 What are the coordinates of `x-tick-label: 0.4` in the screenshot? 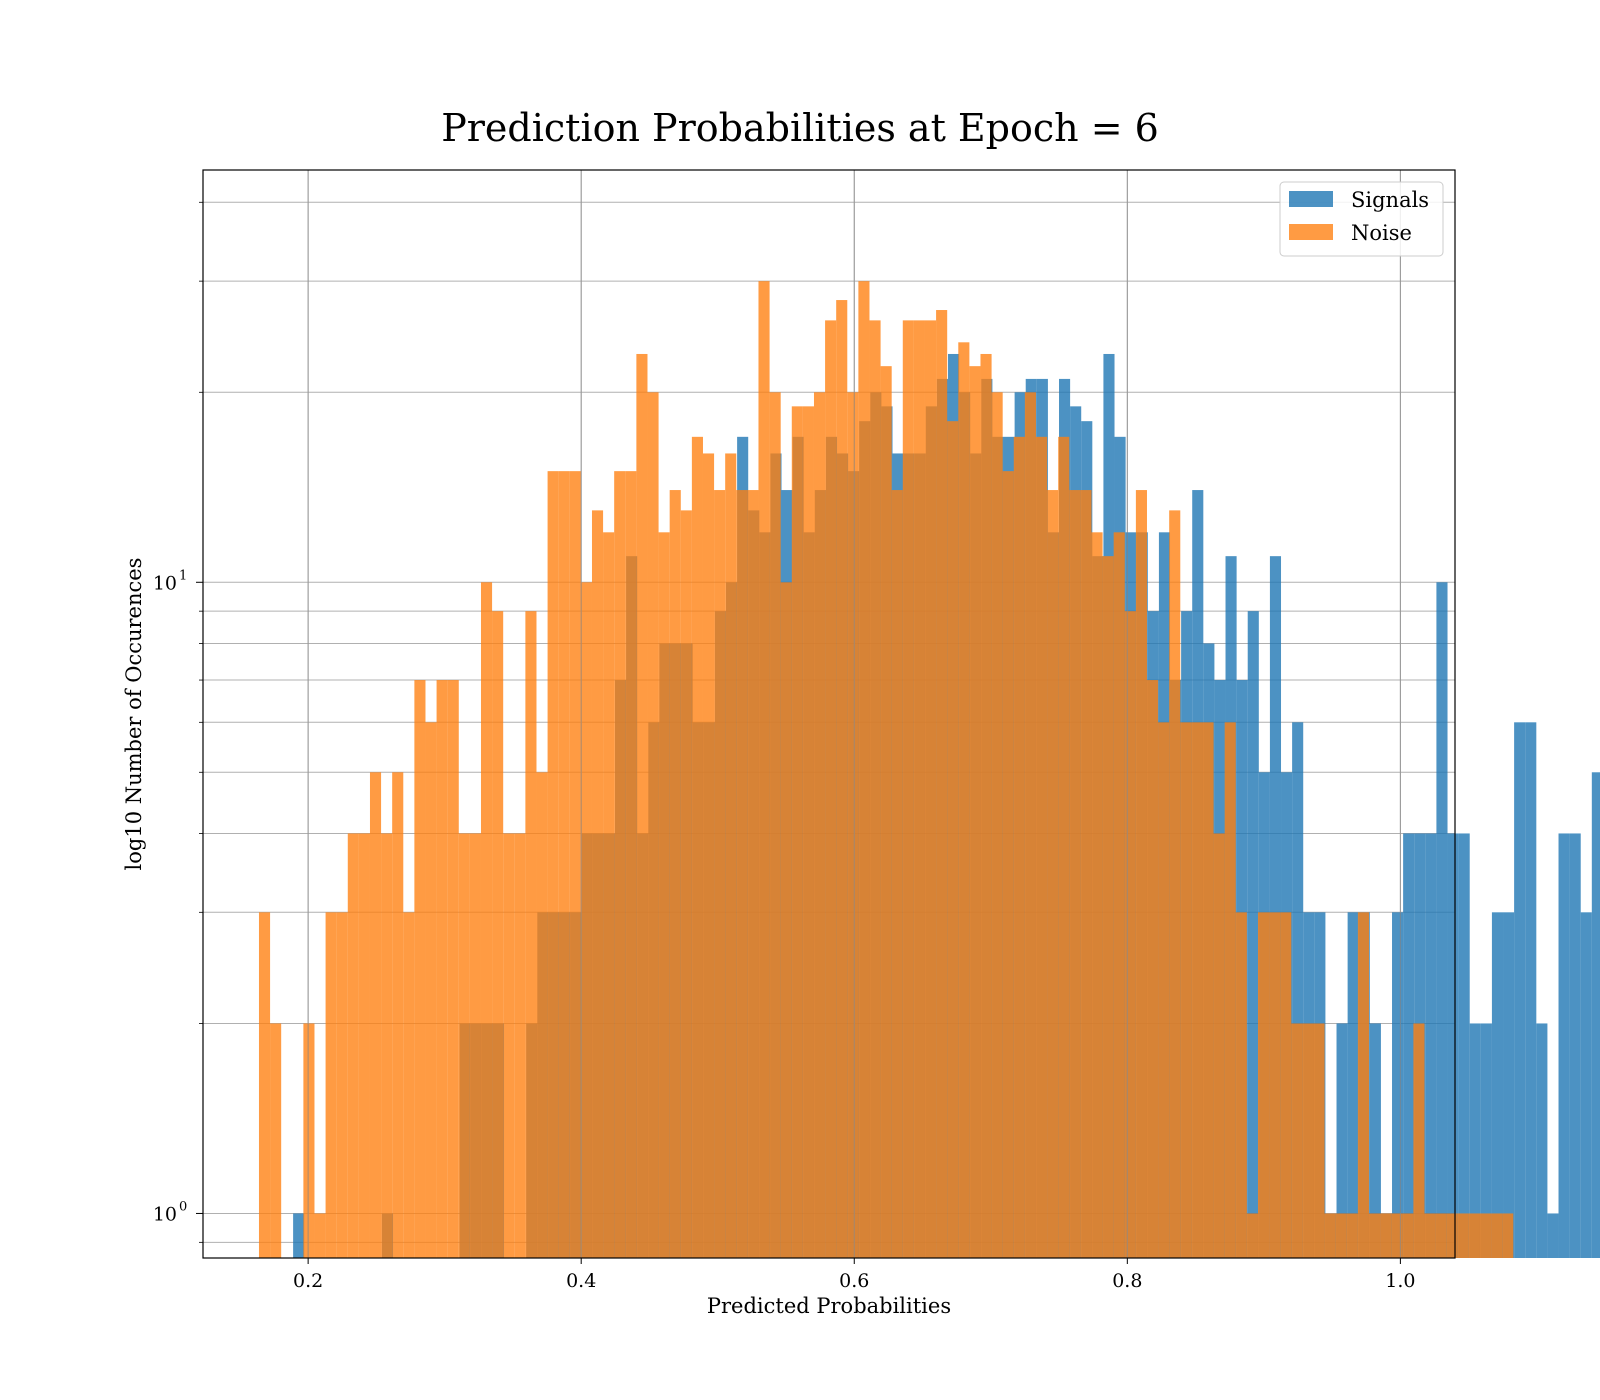 It's located at (581, 1281).